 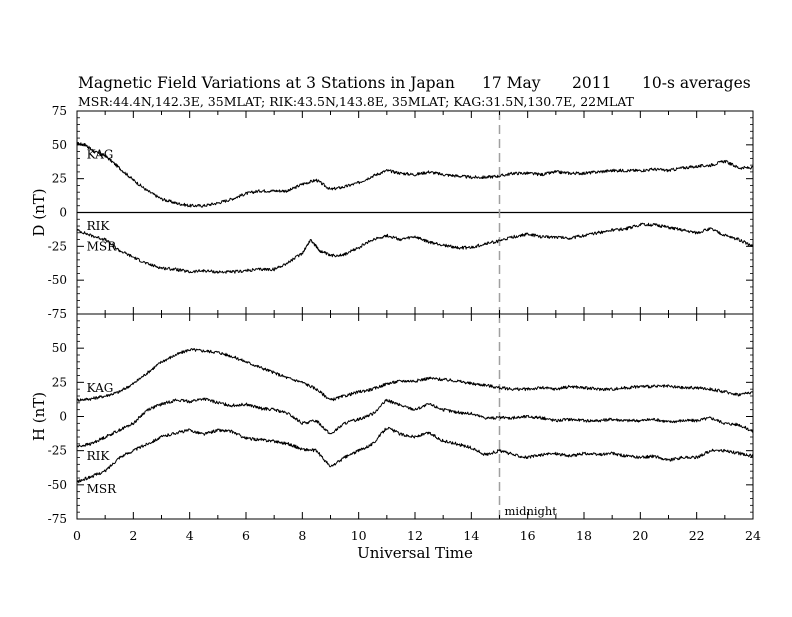 What do you see at coordinates (302, 535) in the screenshot?
I see `x-tick-label: 8` at bounding box center [302, 535].